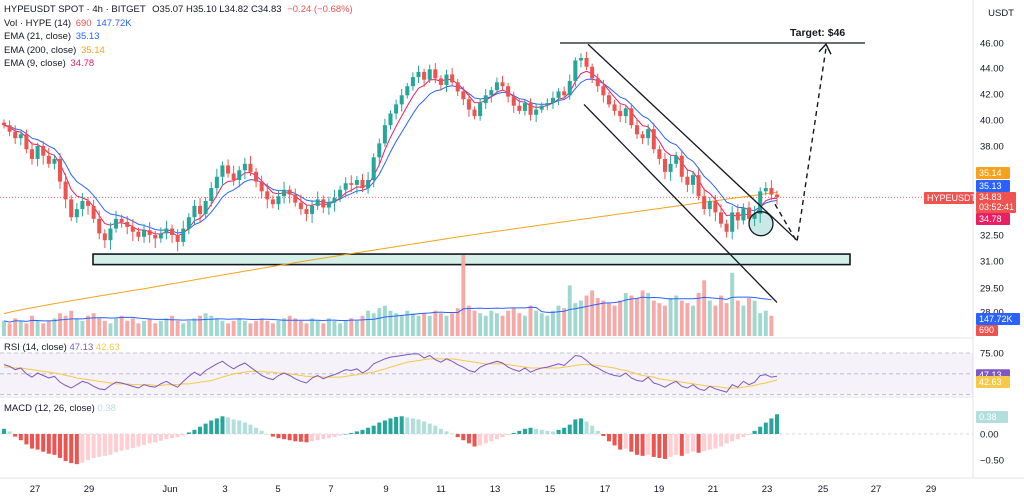 This screenshot has height=498, width=1024. Describe the element at coordinates (550, 489) in the screenshot. I see `time-tick-label: 15` at that location.